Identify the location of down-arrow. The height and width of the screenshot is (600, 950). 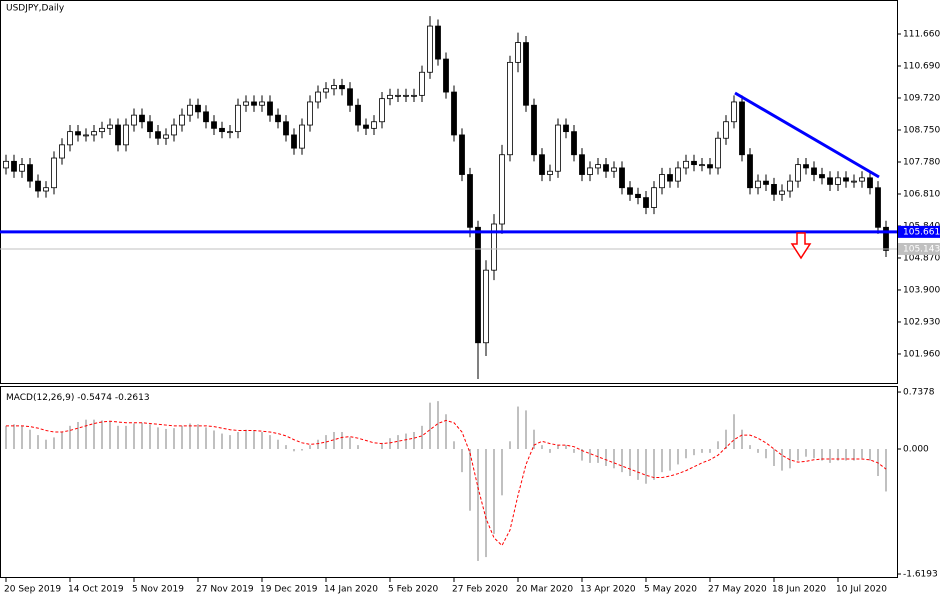
(801, 246).